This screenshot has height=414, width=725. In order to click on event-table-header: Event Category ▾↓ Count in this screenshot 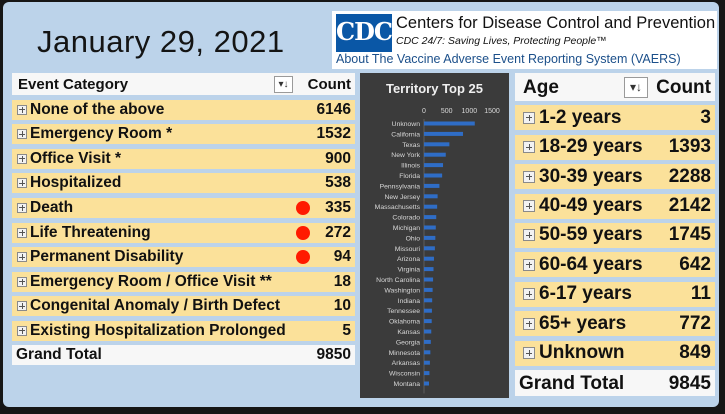, I will do `click(183, 84)`.